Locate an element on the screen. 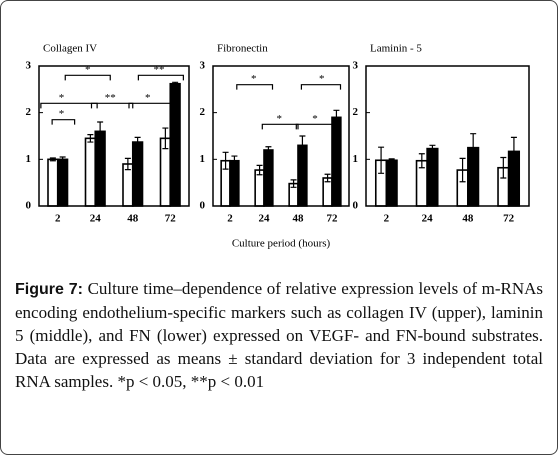 The image size is (558, 455). chart-title: Collagen IV is located at coordinates (70, 49).